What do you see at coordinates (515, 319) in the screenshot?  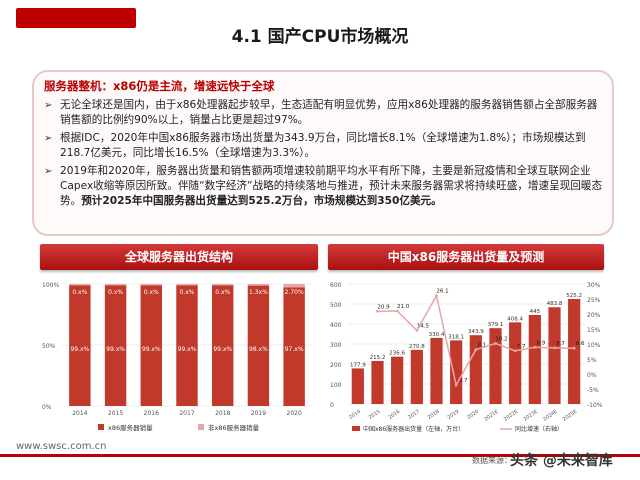 I see `data-label-shipments: 408.4` at bounding box center [515, 319].